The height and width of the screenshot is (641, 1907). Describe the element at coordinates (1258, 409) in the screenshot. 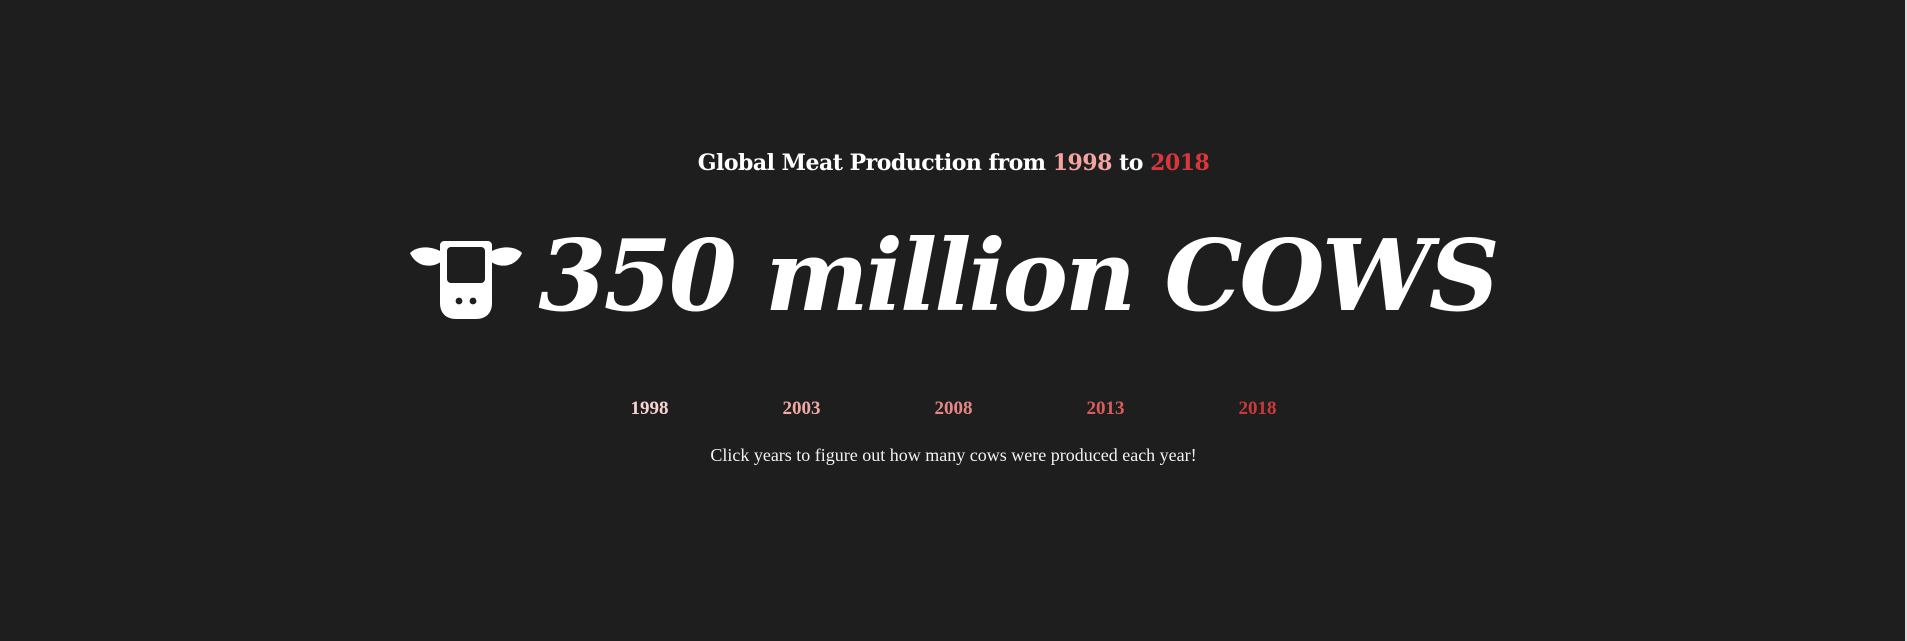

I see `year-button-2018: 2018` at that location.